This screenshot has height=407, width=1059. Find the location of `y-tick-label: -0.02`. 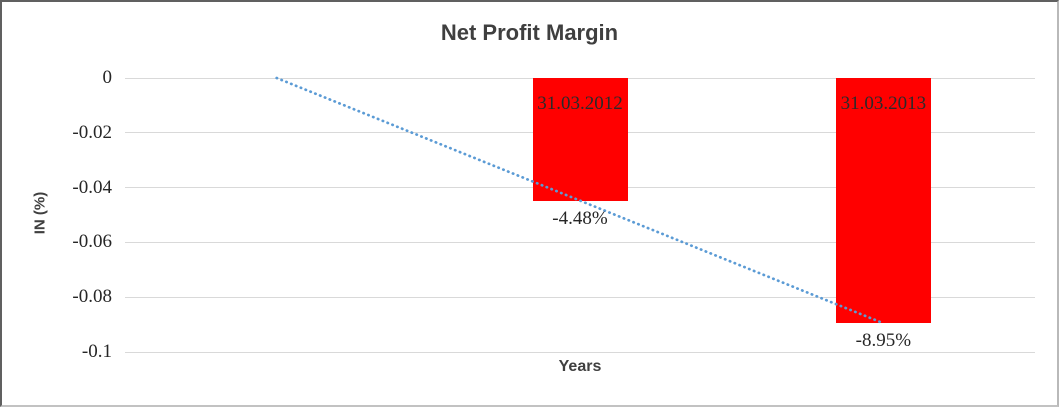

y-tick-label: -0.02 is located at coordinates (92, 132).